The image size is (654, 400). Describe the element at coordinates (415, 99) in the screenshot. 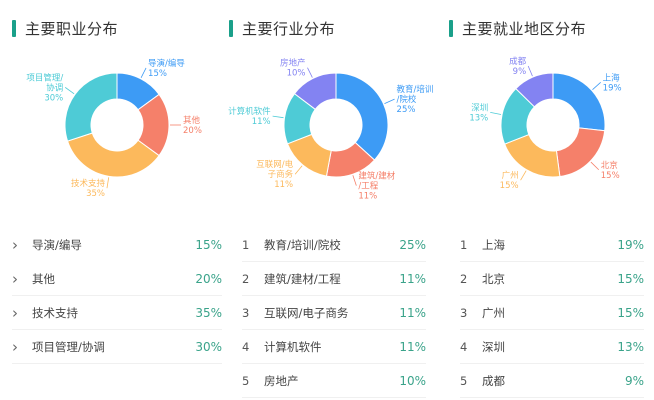

I see `slice-label: 教育/培训/院校 25%` at that location.